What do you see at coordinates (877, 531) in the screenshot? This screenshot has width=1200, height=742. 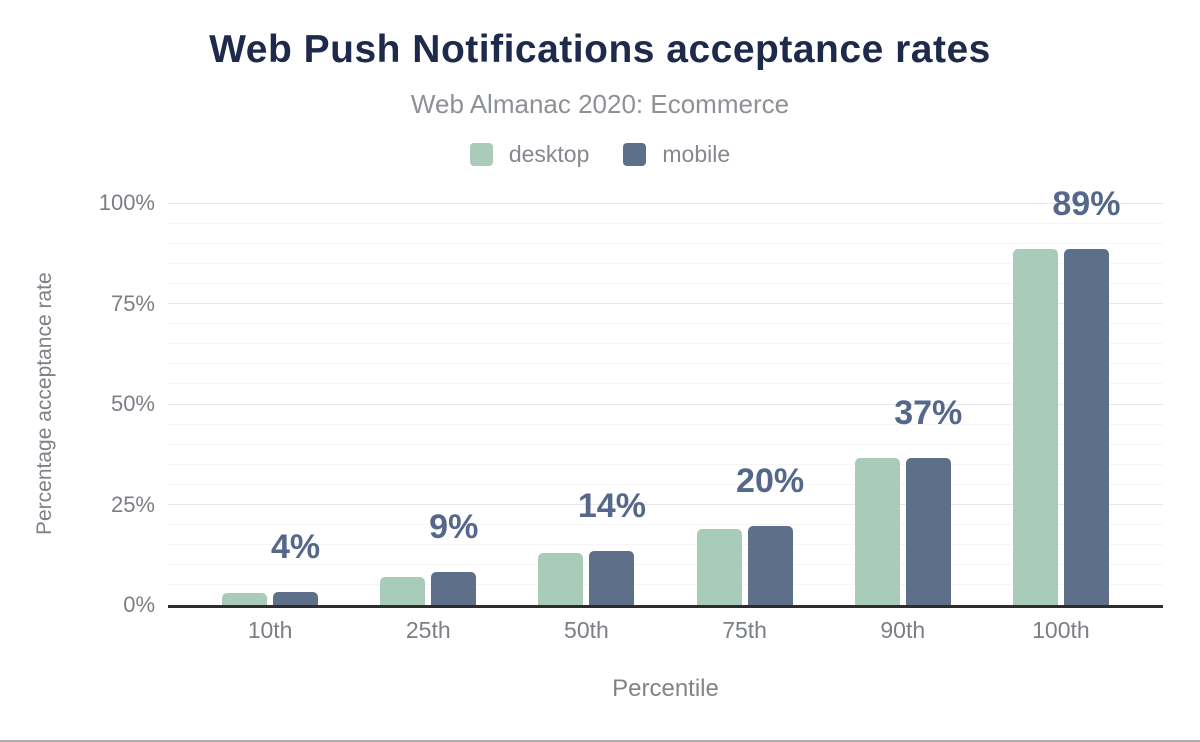 I see `bar-desktop-90th` at bounding box center [877, 531].